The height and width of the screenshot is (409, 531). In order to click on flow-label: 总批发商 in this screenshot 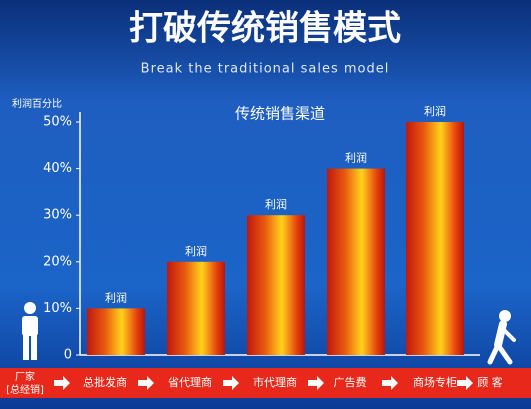, I will do `click(105, 382)`.